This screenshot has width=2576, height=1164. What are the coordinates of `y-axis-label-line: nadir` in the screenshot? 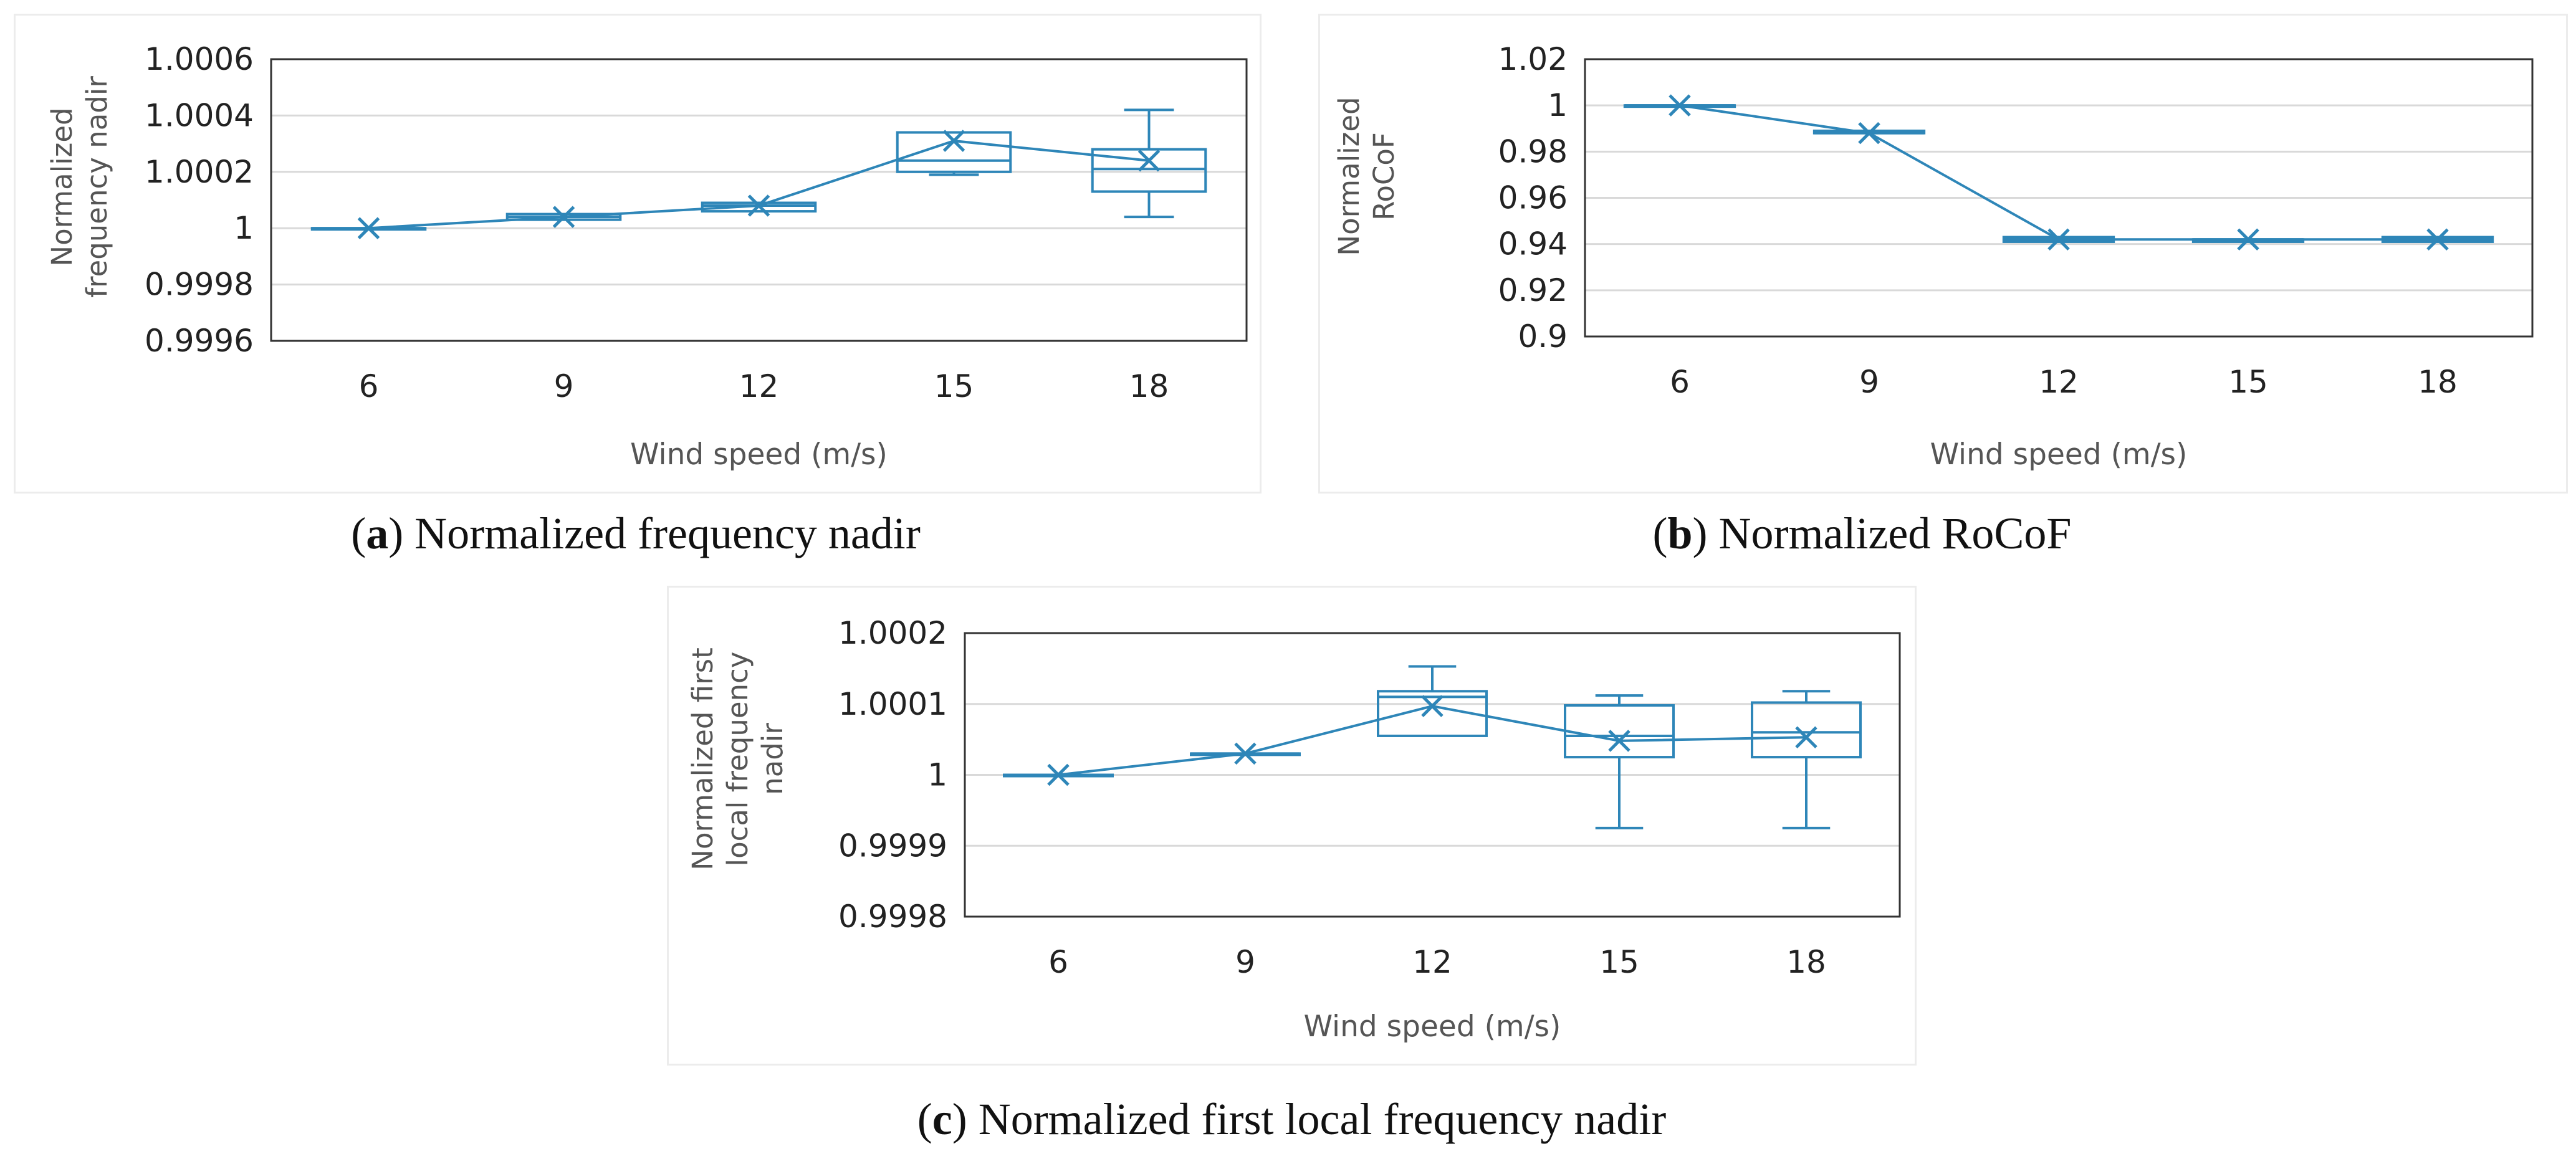 It's located at (772, 759).